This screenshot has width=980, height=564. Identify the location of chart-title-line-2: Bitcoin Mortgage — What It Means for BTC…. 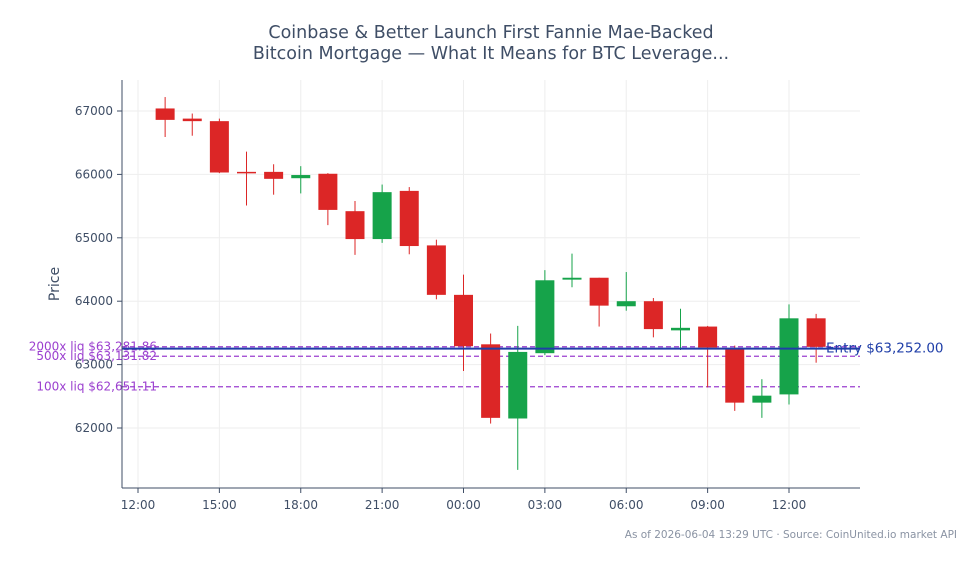
(491, 54).